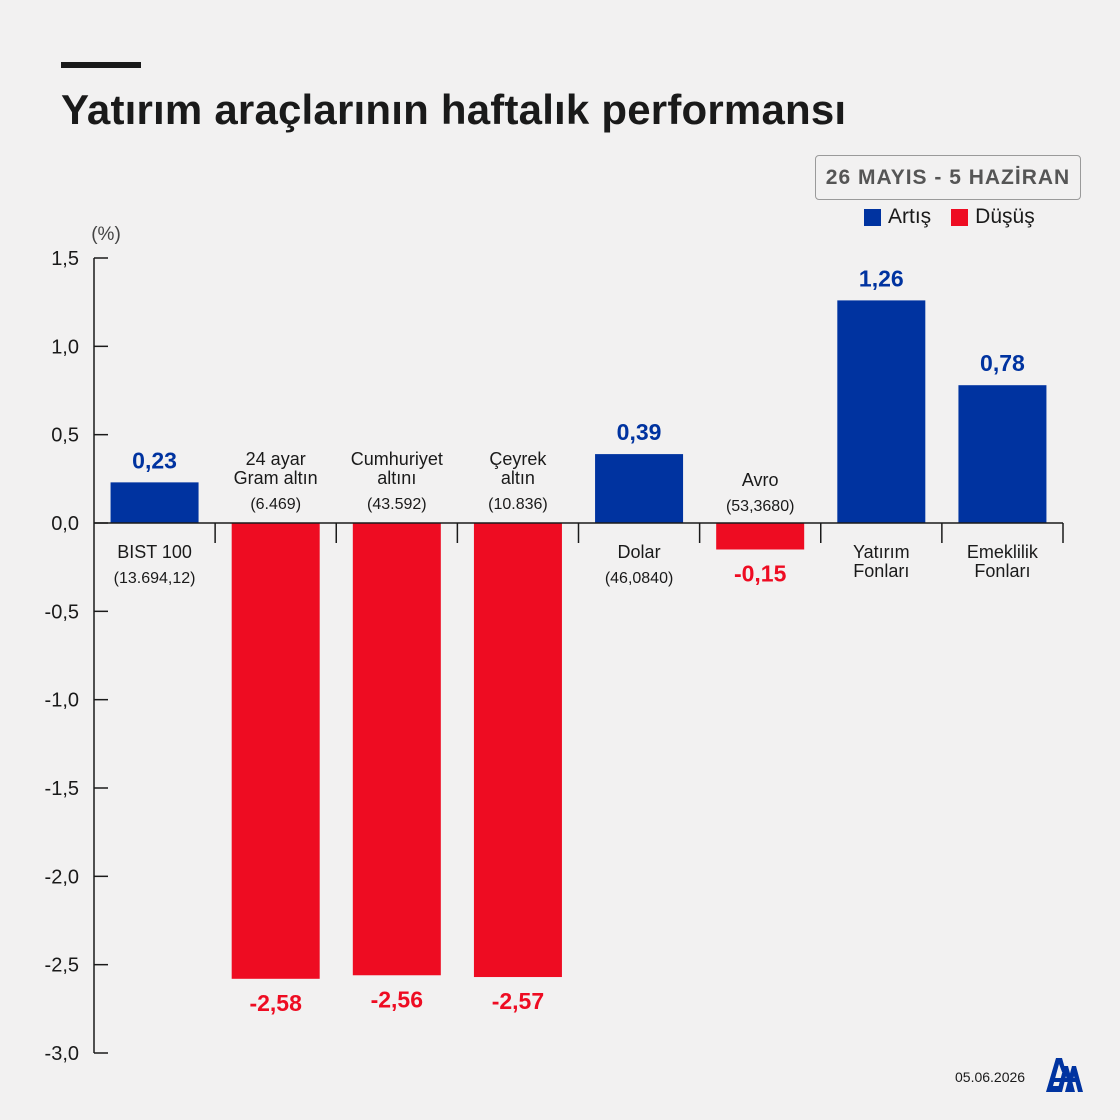  Describe the element at coordinates (881, 278) in the screenshot. I see `data-label: 1,26` at that location.